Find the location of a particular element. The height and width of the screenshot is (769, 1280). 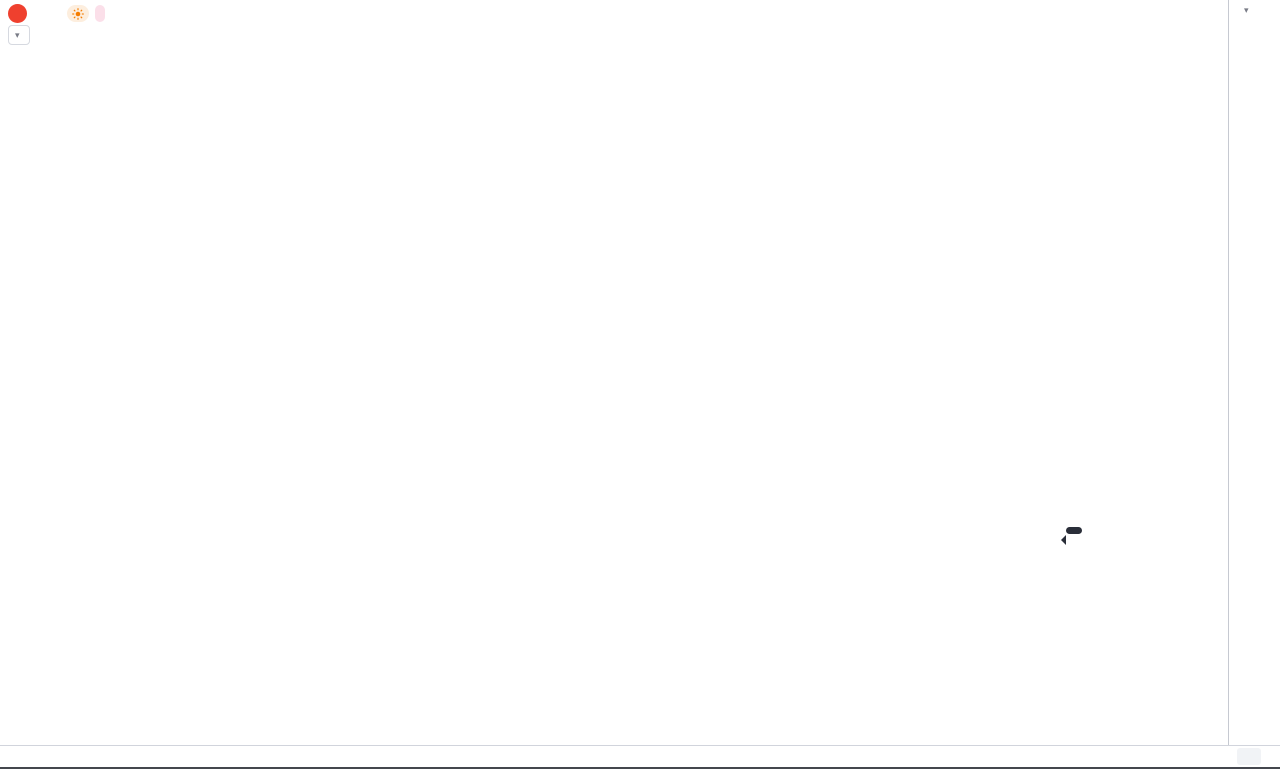

indicators-collapse-button: ▾ is located at coordinates (19, 35).